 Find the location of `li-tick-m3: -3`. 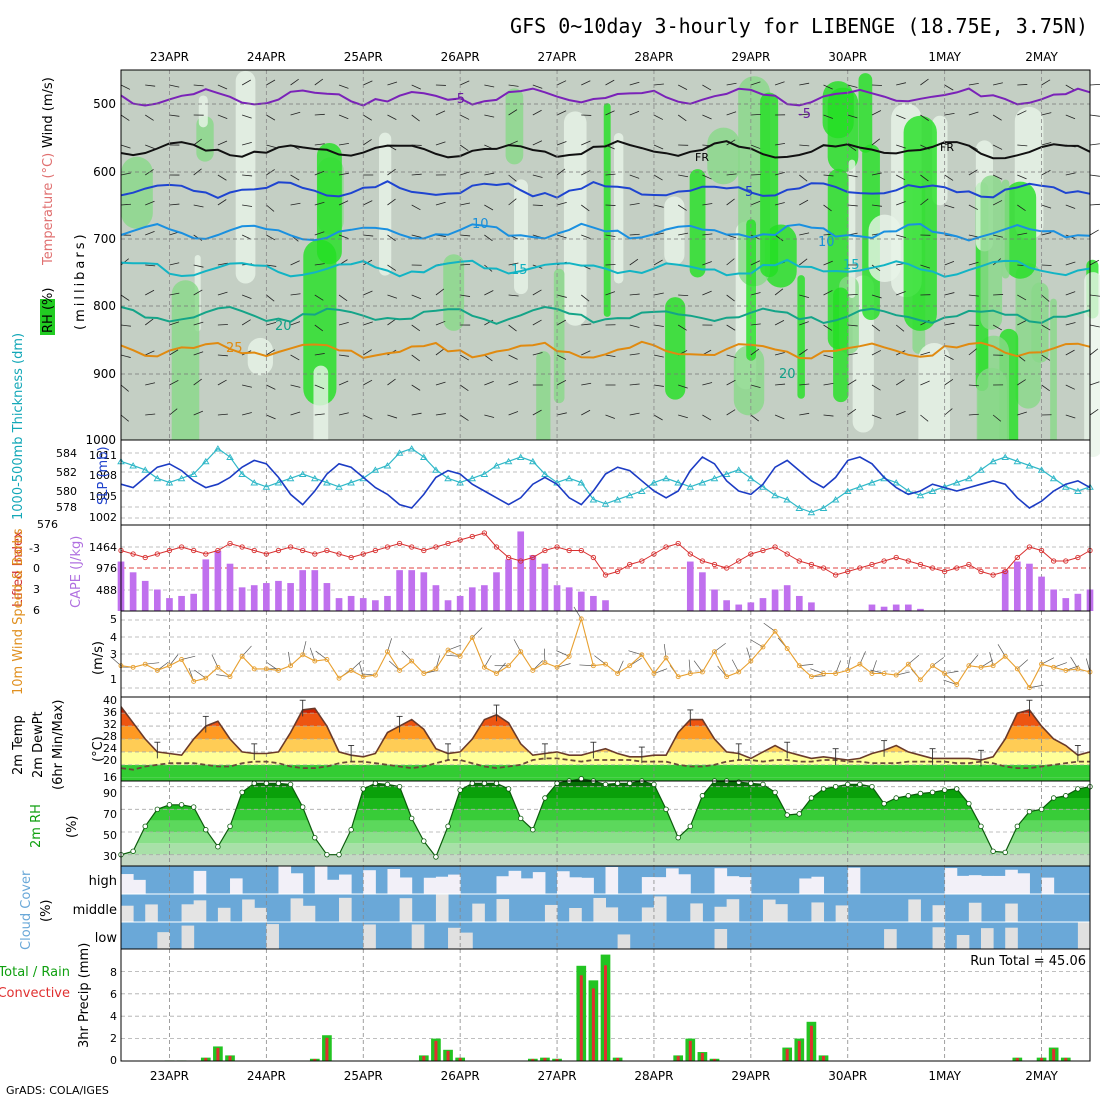

li-tick-m3: -3 is located at coordinates (34, 548).